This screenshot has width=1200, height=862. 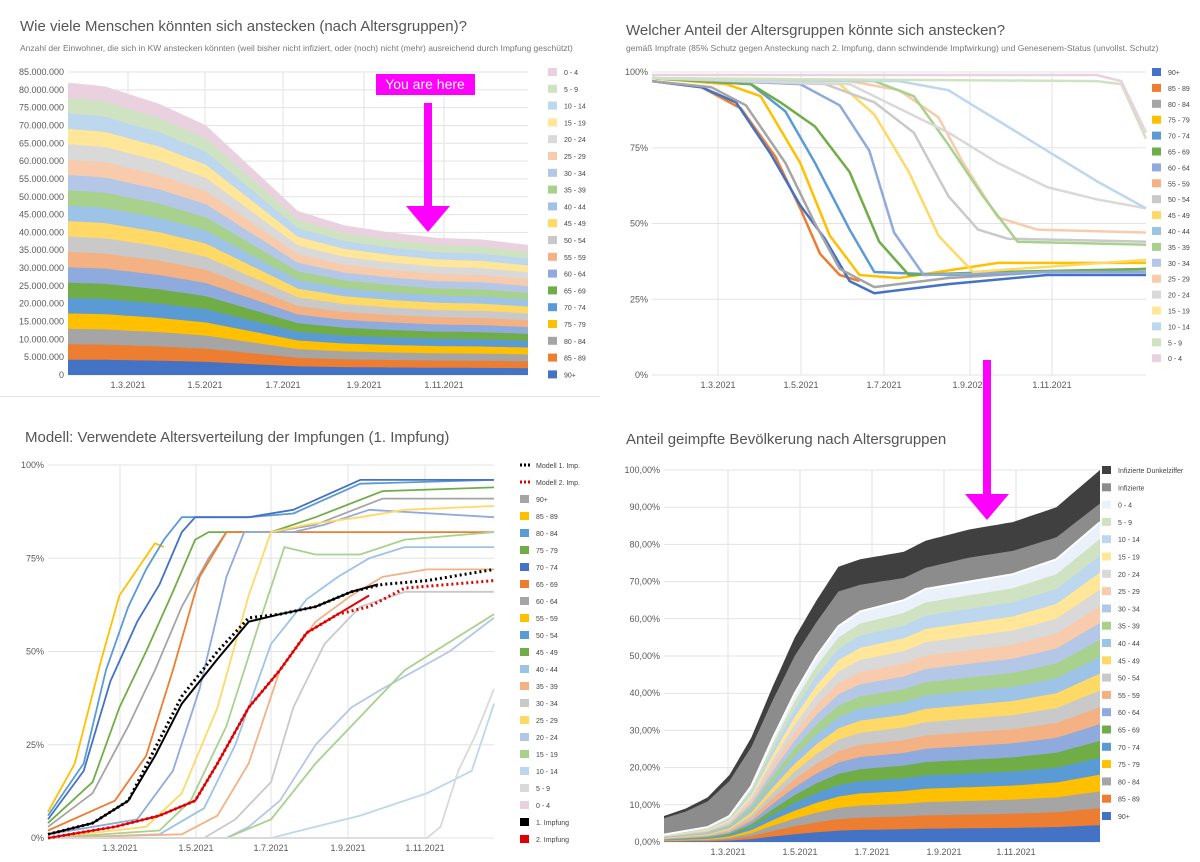 I want to click on legend-item: 40 - 44, so click(x=1179, y=232).